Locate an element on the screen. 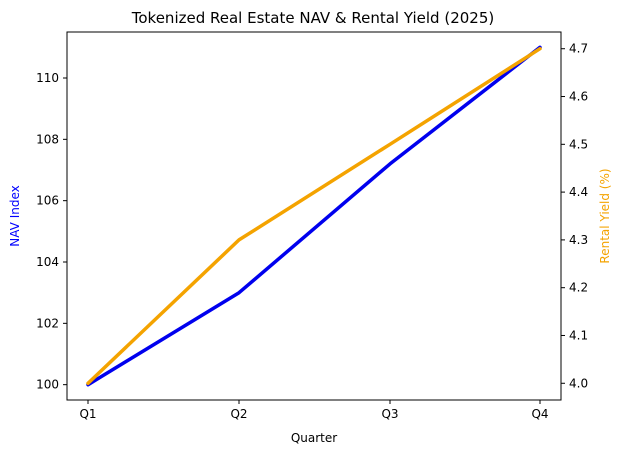  y-right-tick-label: 4.6 is located at coordinates (578, 97).